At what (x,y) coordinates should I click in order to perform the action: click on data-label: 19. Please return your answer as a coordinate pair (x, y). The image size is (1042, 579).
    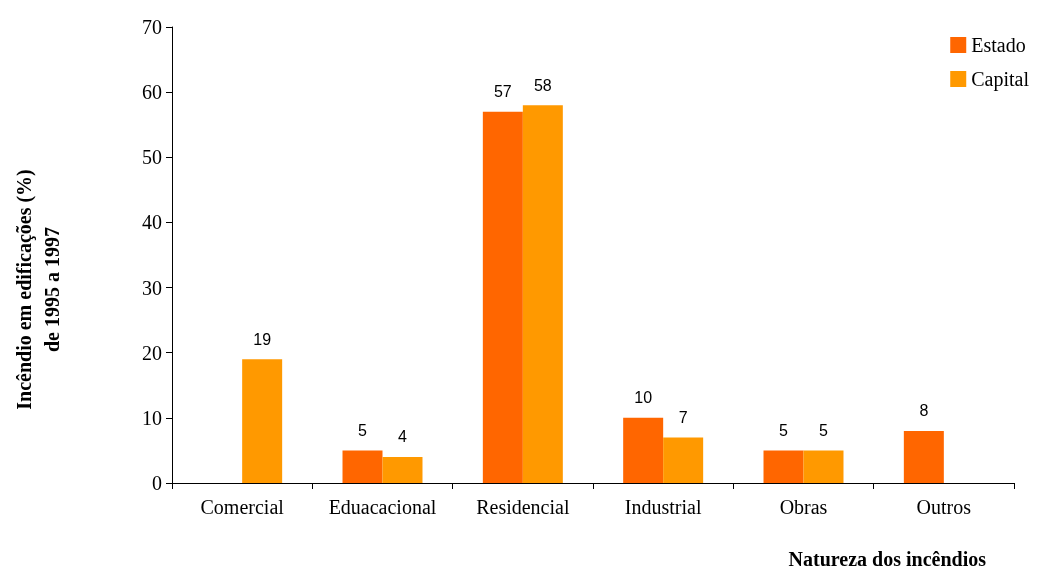
    Looking at the image, I should click on (262, 339).